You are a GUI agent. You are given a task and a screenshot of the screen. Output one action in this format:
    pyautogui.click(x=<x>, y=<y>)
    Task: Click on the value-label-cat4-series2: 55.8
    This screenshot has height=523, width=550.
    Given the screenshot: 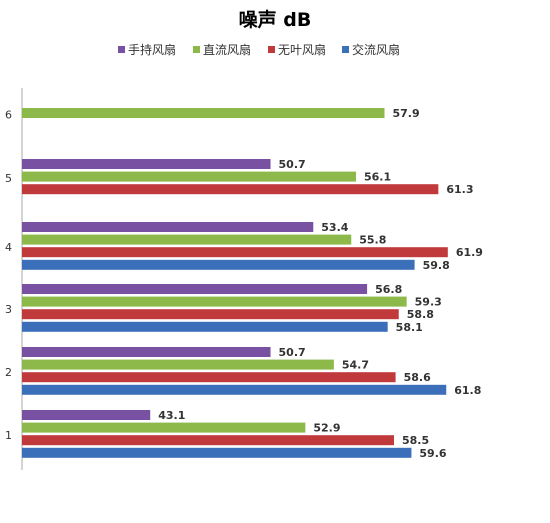 What is the action you would take?
    pyautogui.click(x=372, y=240)
    